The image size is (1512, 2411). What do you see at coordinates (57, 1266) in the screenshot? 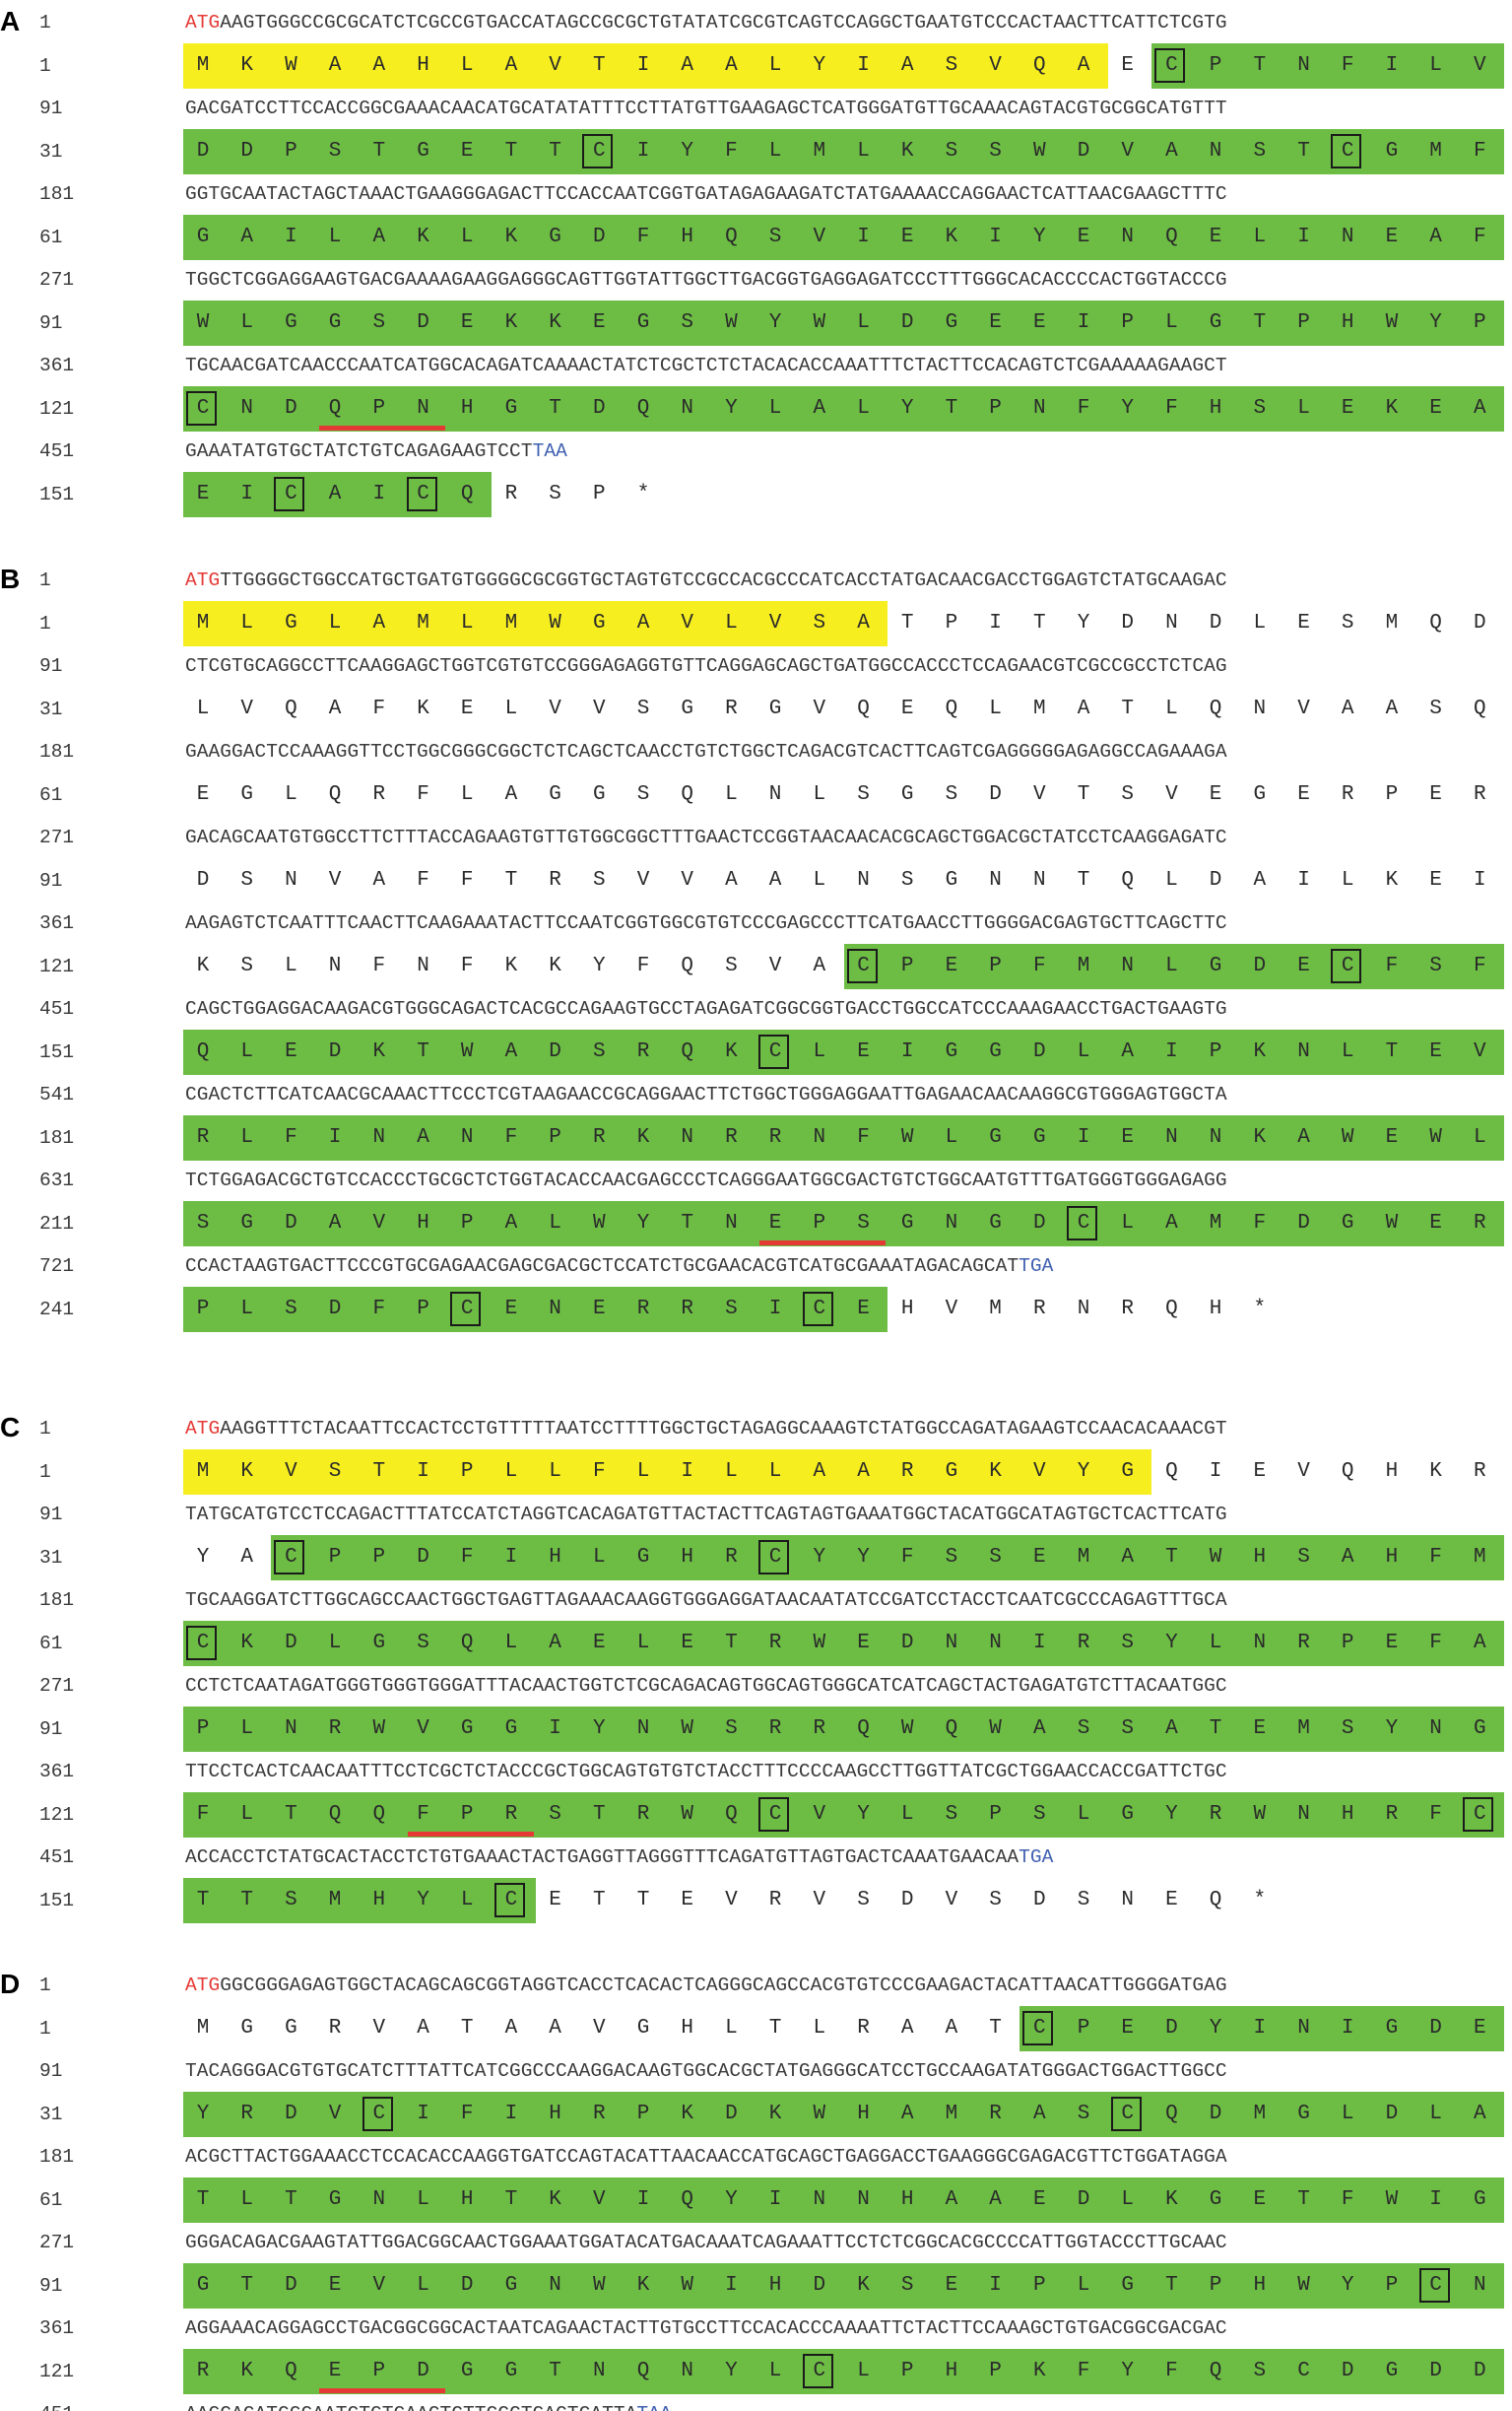
I see `nucleotide-position: 721` at bounding box center [57, 1266].